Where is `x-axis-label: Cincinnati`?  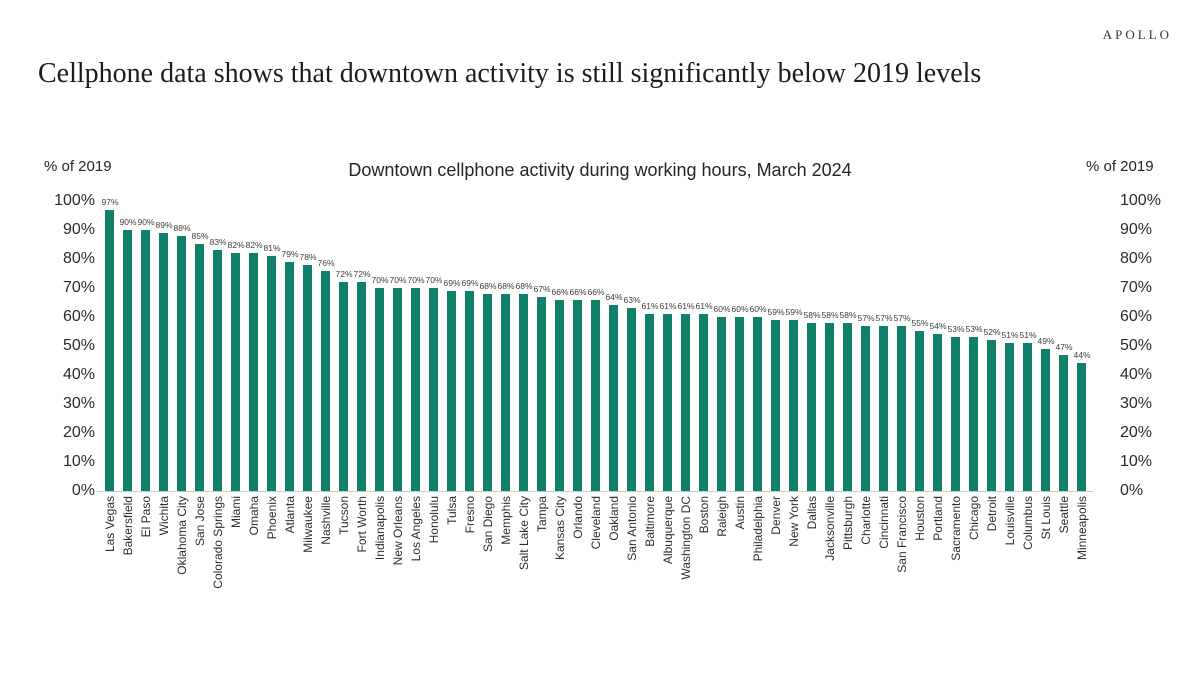
x-axis-label: Cincinnati is located at coordinates (884, 522).